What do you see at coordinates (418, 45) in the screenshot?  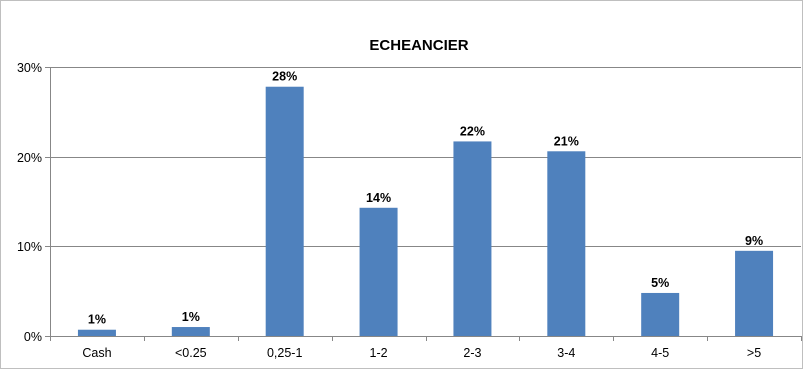 I see `chart-title: ECHEANCIER` at bounding box center [418, 45].